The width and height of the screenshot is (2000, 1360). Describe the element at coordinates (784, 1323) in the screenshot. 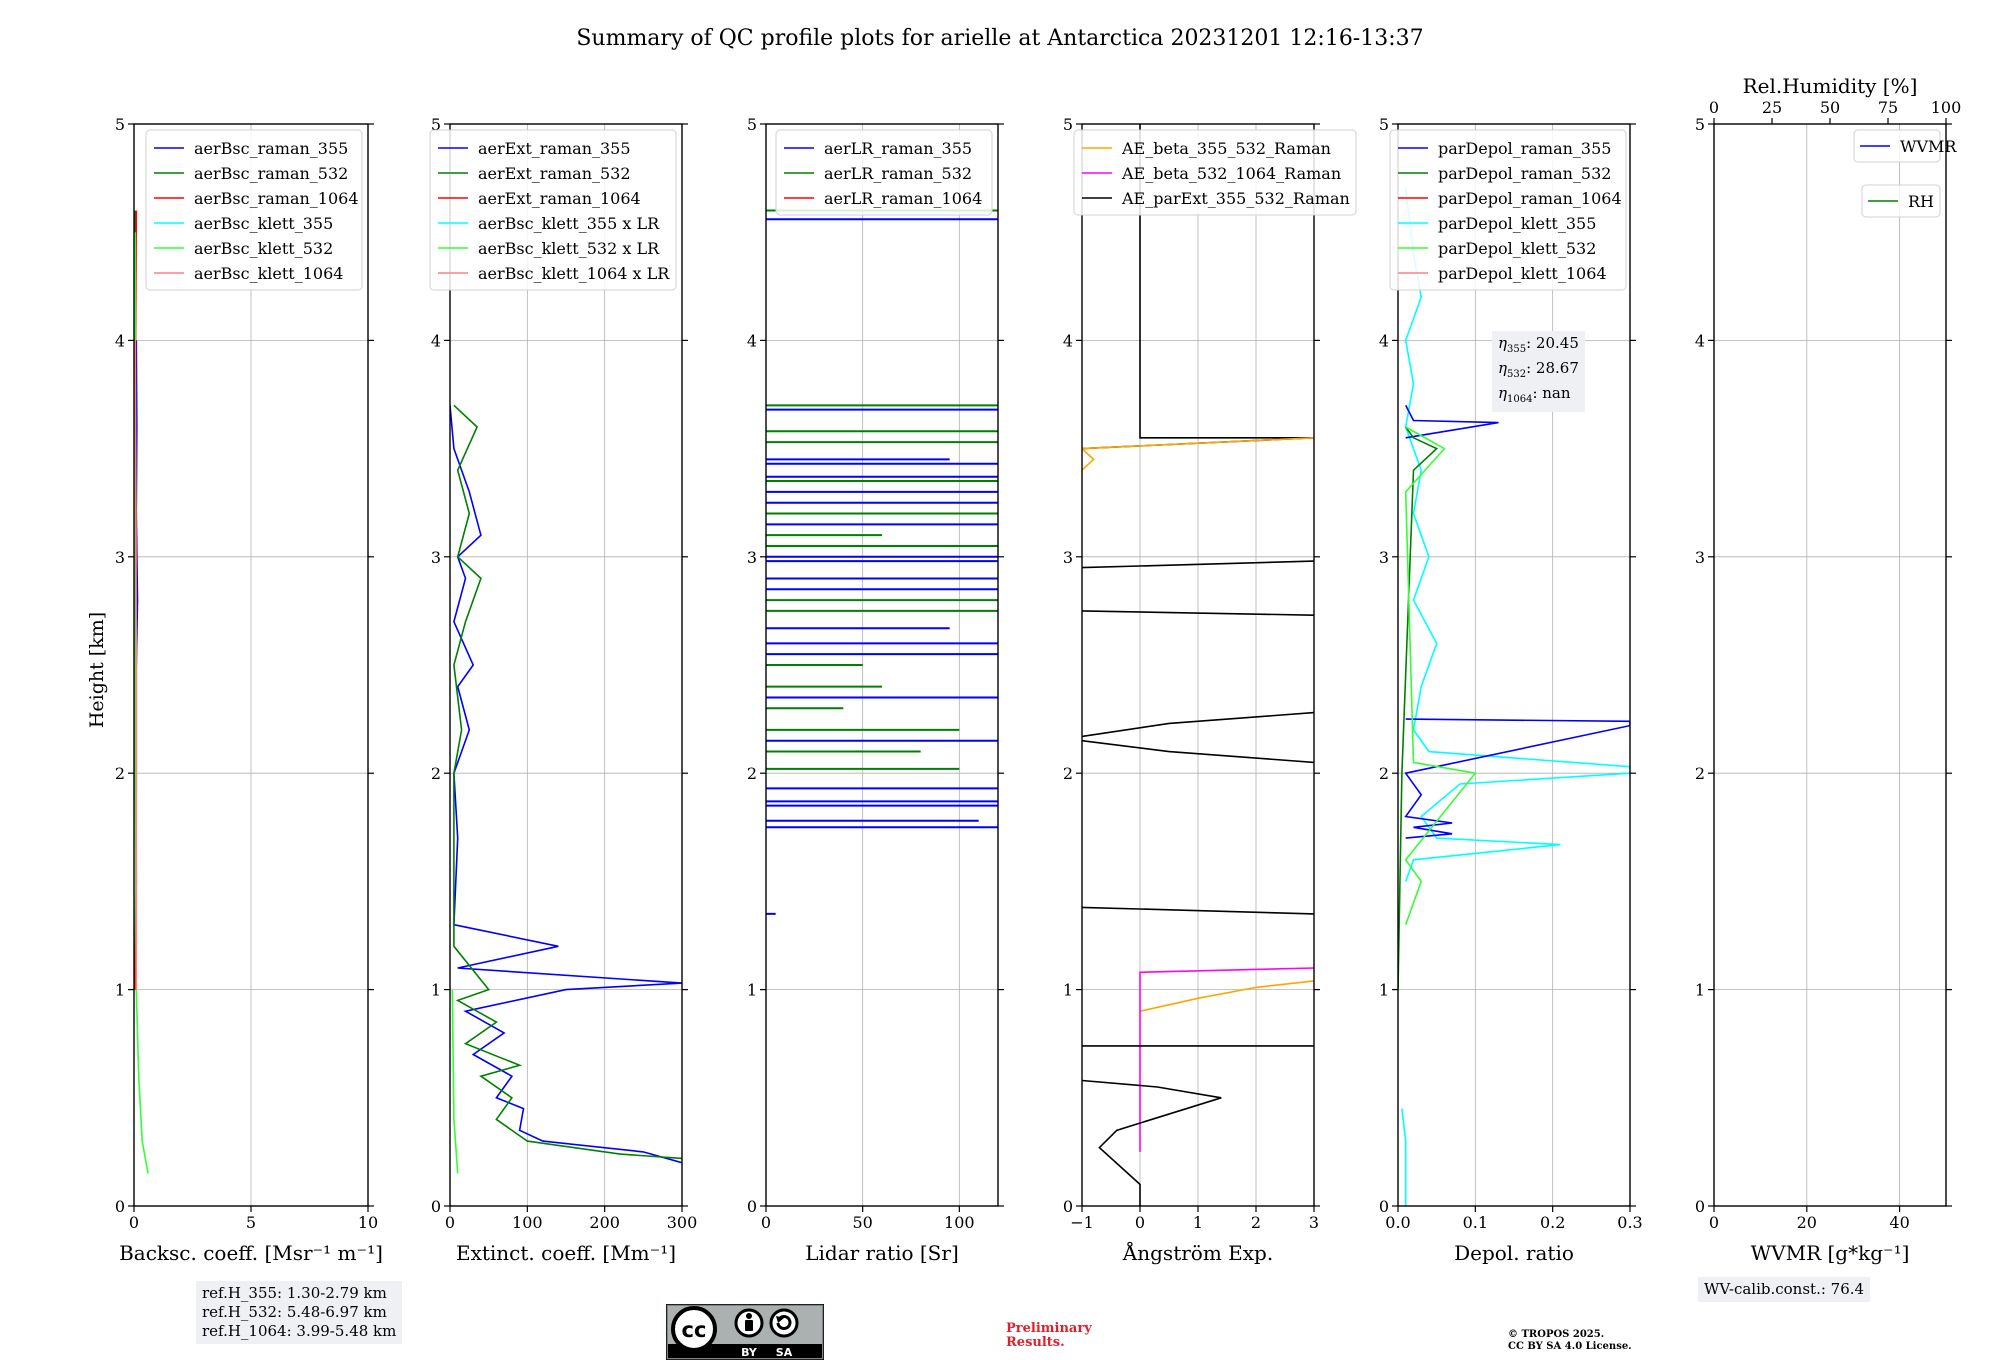

I see `share-alike-icon` at that location.